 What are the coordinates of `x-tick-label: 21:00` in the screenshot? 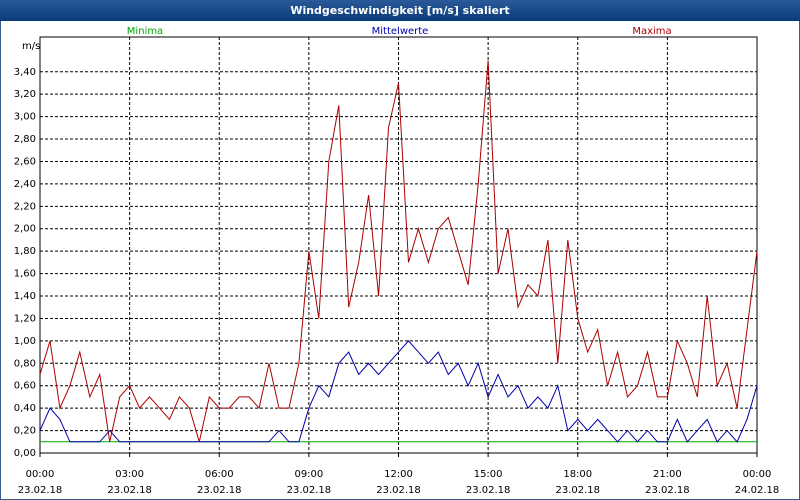 It's located at (667, 474).